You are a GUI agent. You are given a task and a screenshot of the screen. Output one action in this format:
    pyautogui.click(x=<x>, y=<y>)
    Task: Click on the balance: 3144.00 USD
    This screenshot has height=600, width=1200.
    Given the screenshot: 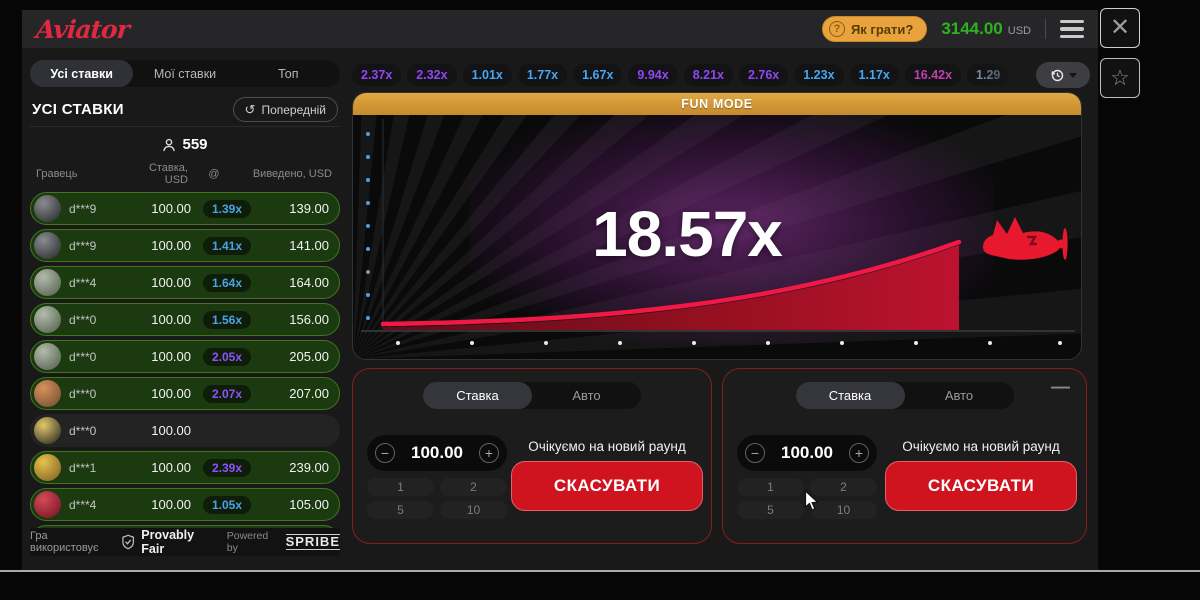 What is the action you would take?
    pyautogui.click(x=986, y=29)
    